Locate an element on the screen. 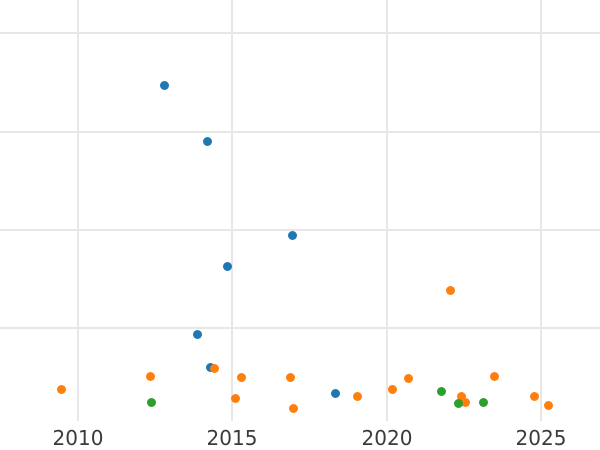 This screenshot has width=600, height=450. x-tick-label-2015: 2015 is located at coordinates (232, 438).